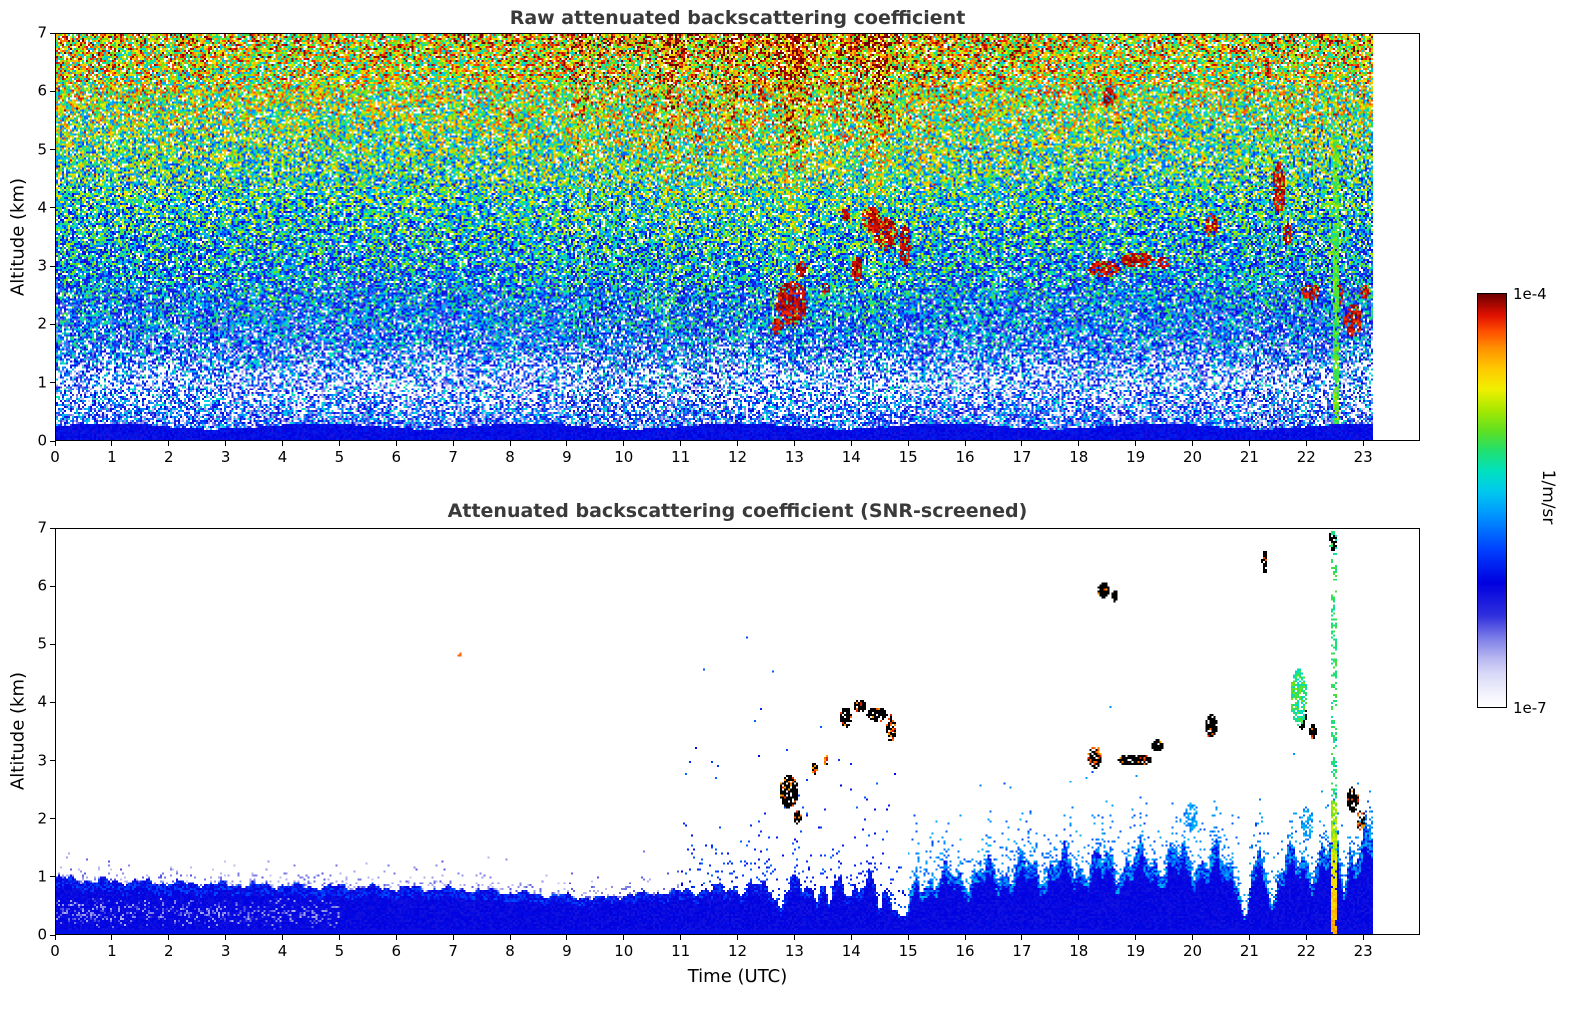 Image resolution: width=1595 pixels, height=1020 pixels. Describe the element at coordinates (1548, 497) in the screenshot. I see `colorbar-unit-label: 1/m/sr` at that location.